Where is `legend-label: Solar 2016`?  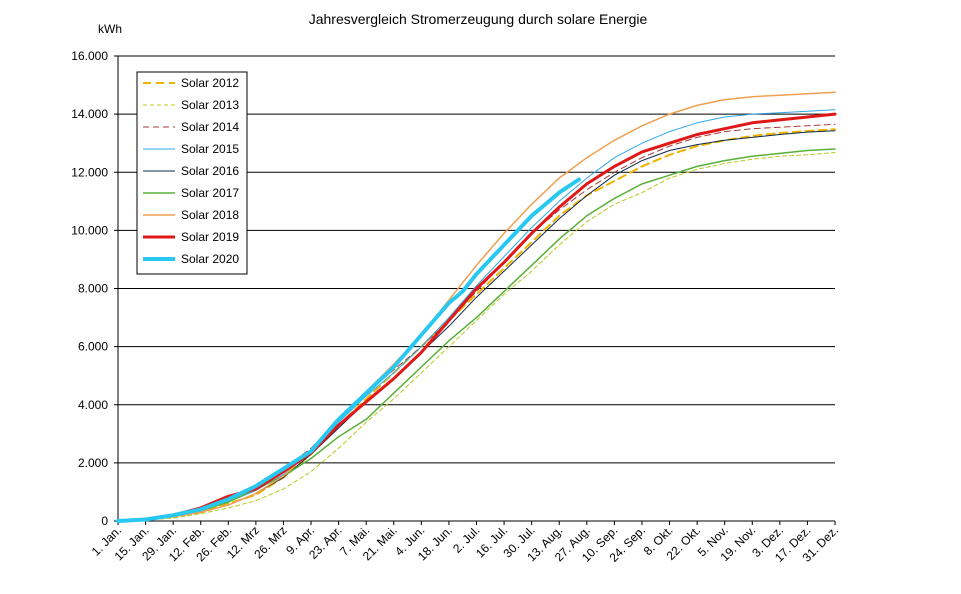 legend-label: Solar 2016 is located at coordinates (210, 171).